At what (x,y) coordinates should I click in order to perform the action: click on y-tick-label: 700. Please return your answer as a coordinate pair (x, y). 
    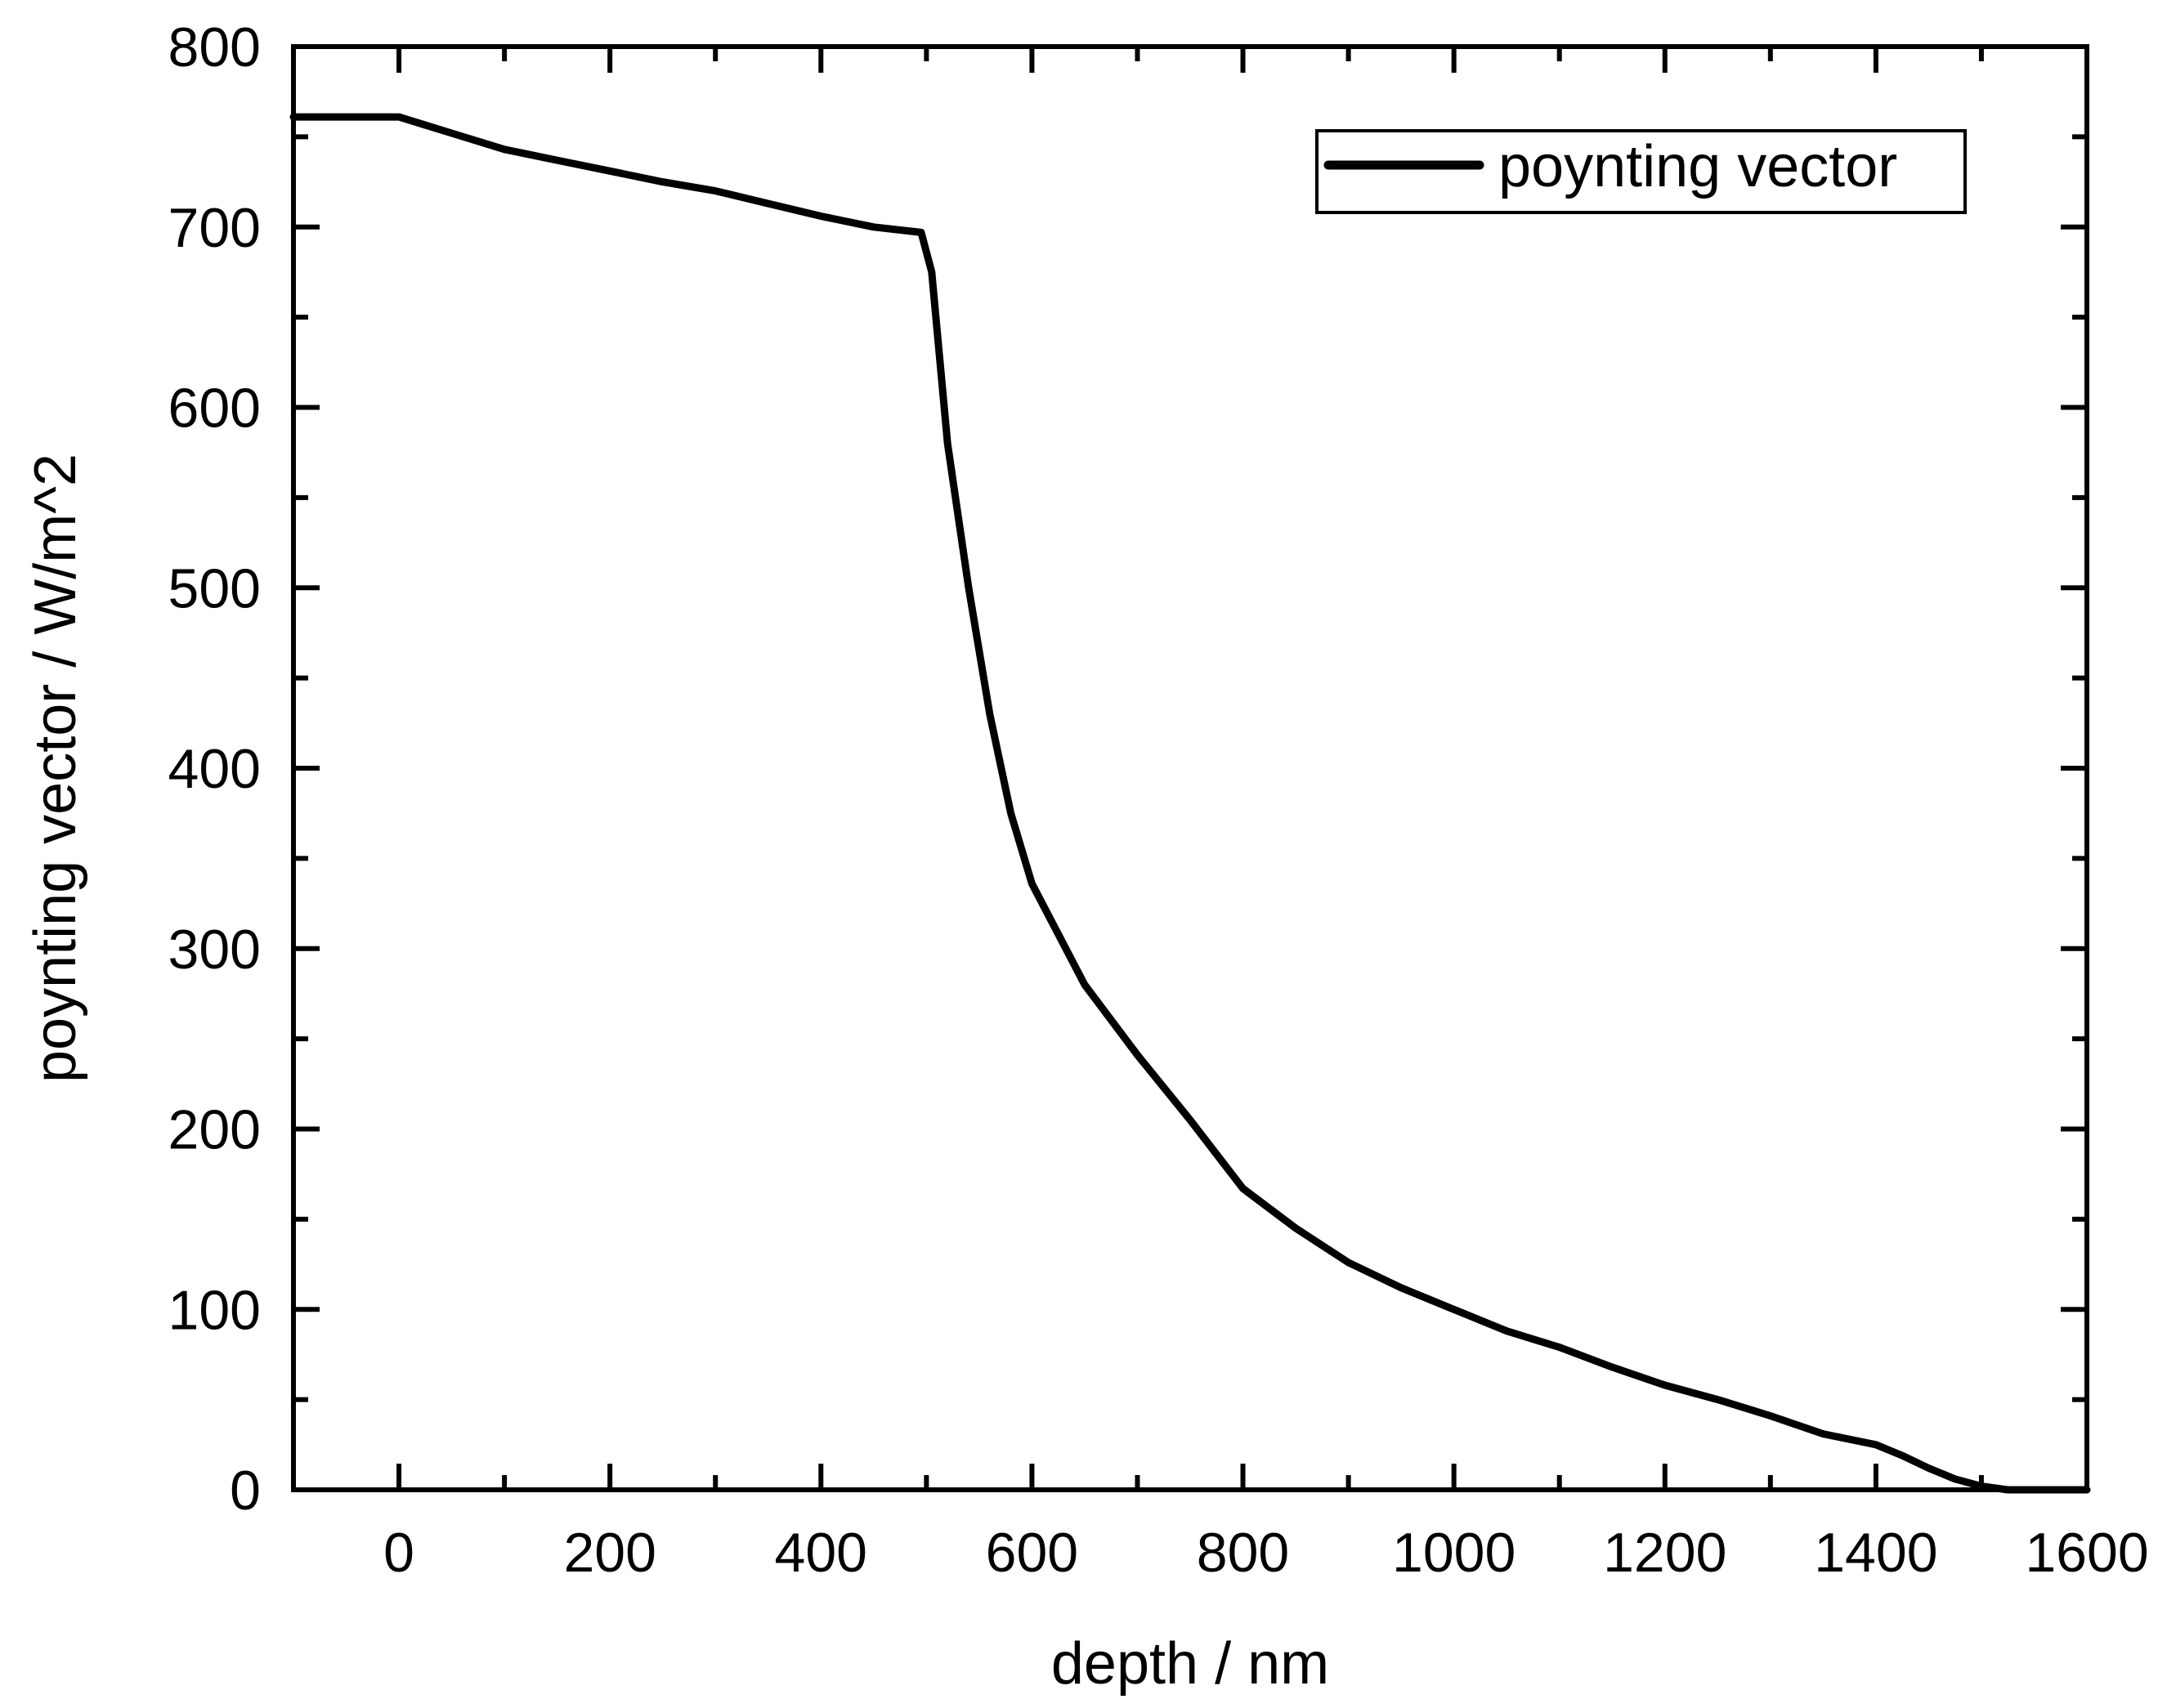
    Looking at the image, I should click on (214, 228).